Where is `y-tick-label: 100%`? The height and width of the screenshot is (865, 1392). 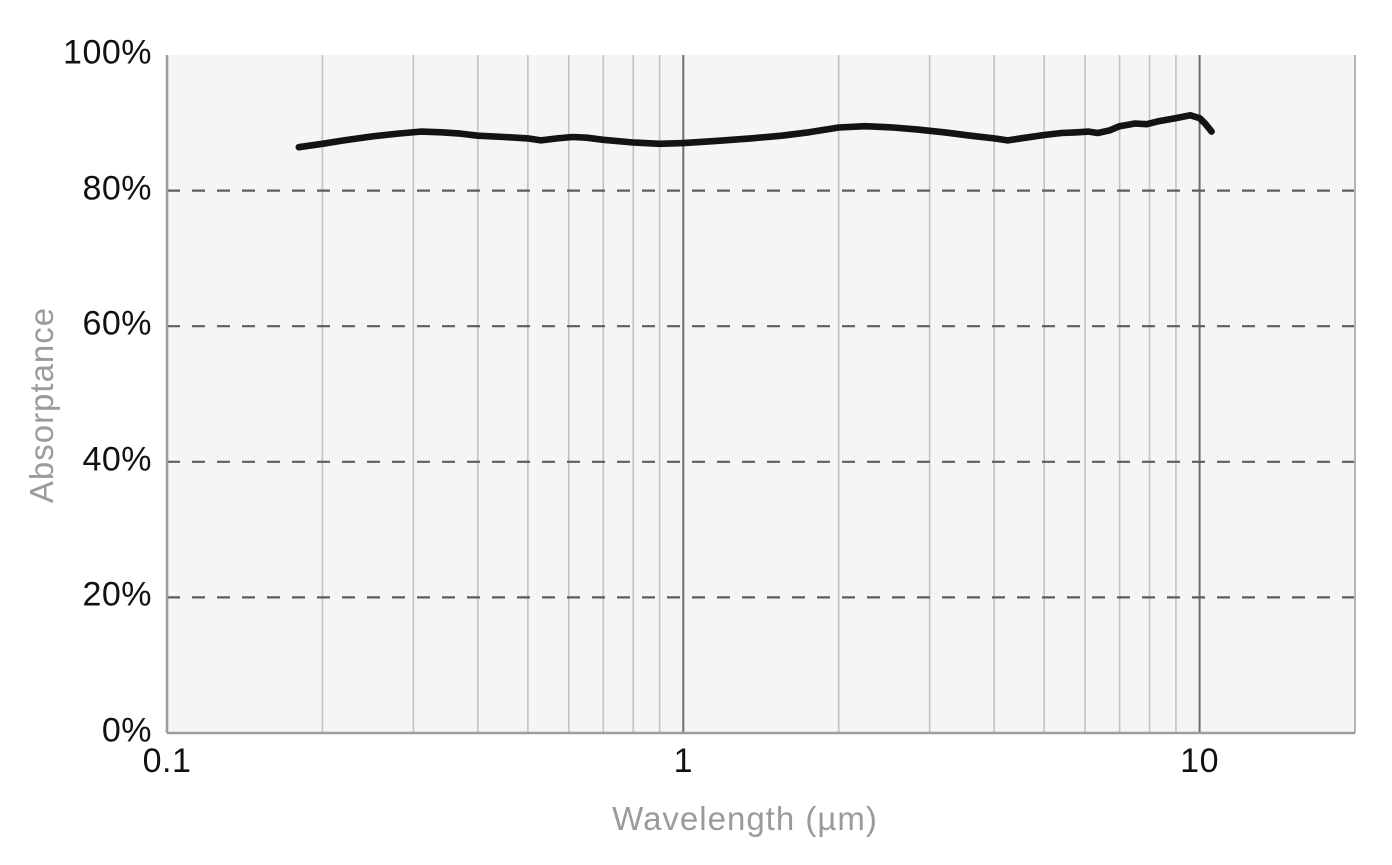
y-tick-label: 100% is located at coordinates (107, 52).